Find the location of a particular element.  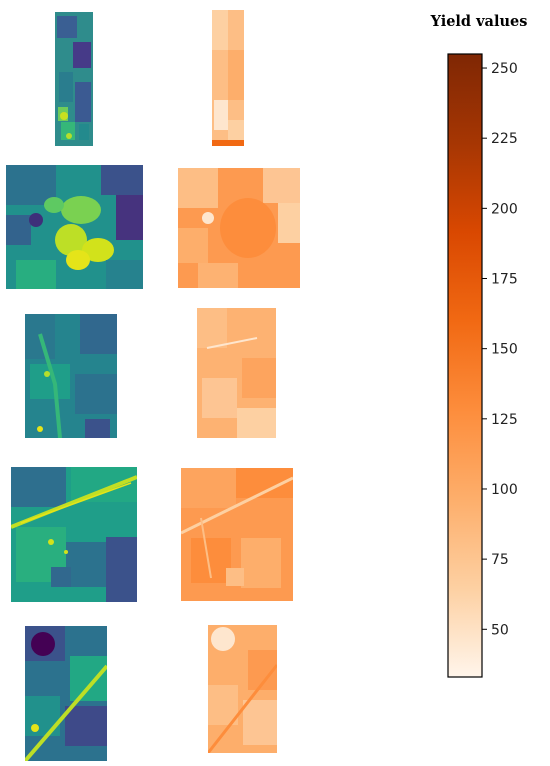

colorbar-ticks: 50 75 100 125 150 175 200 225 250 is located at coordinates (500, 349).